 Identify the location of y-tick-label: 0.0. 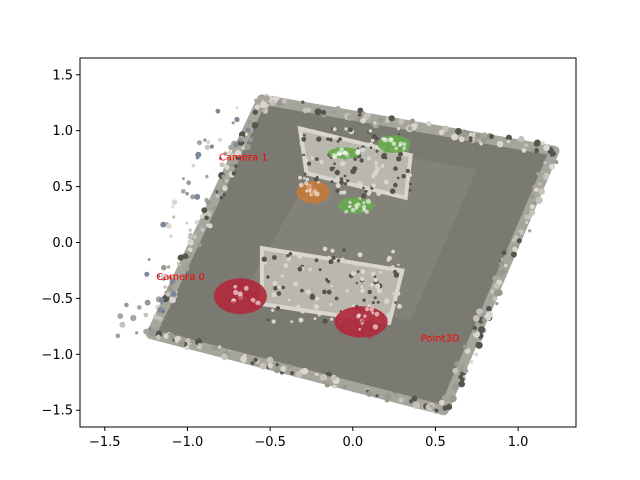
(62, 243).